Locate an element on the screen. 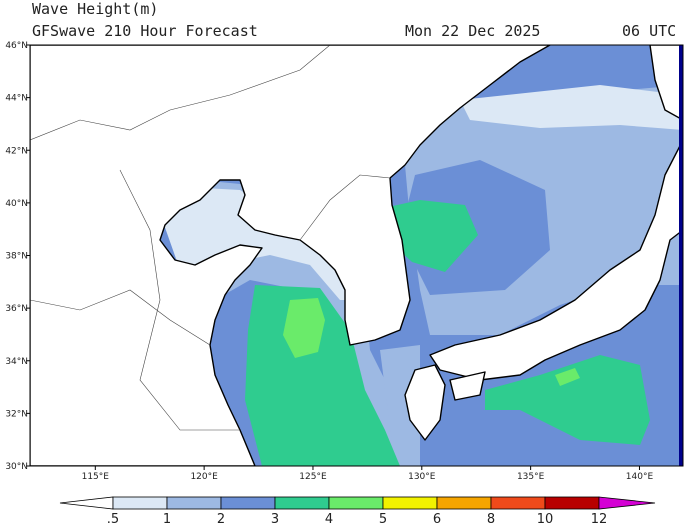 The image size is (700, 529). colorbar-label: 8 is located at coordinates (491, 518).